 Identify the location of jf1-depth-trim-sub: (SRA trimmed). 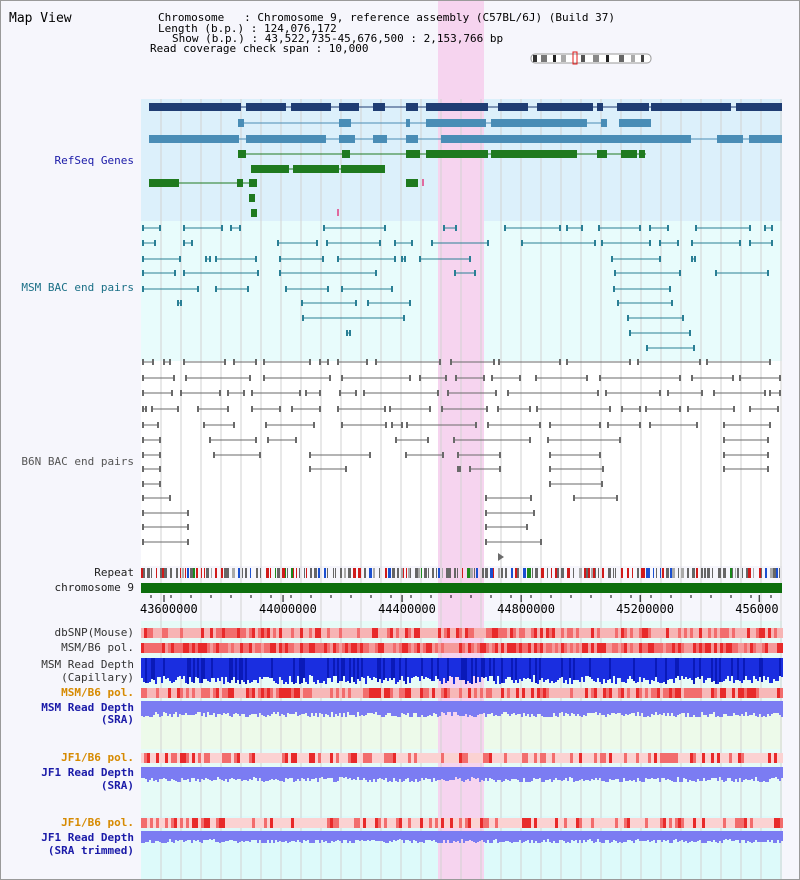
(90, 850).